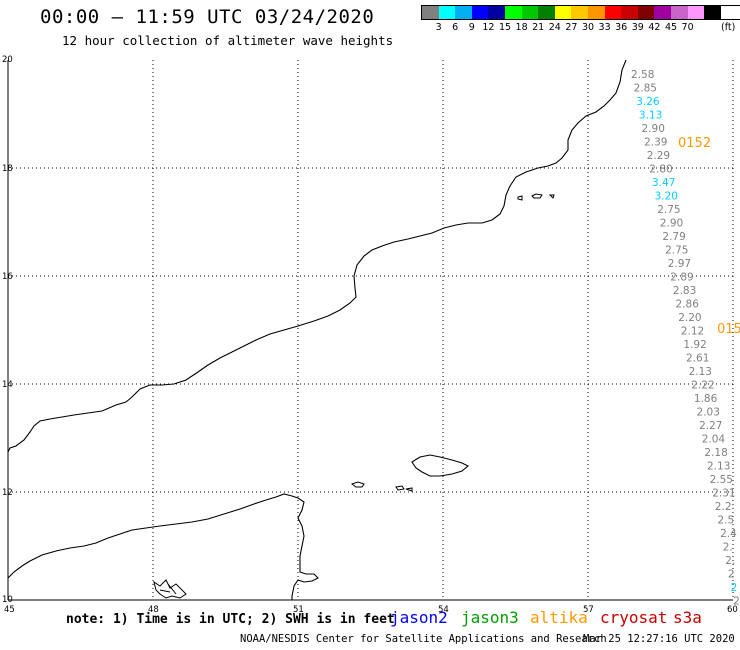 This screenshot has height=650, width=740. I want to click on legend-tick-label: 30, so click(588, 27).